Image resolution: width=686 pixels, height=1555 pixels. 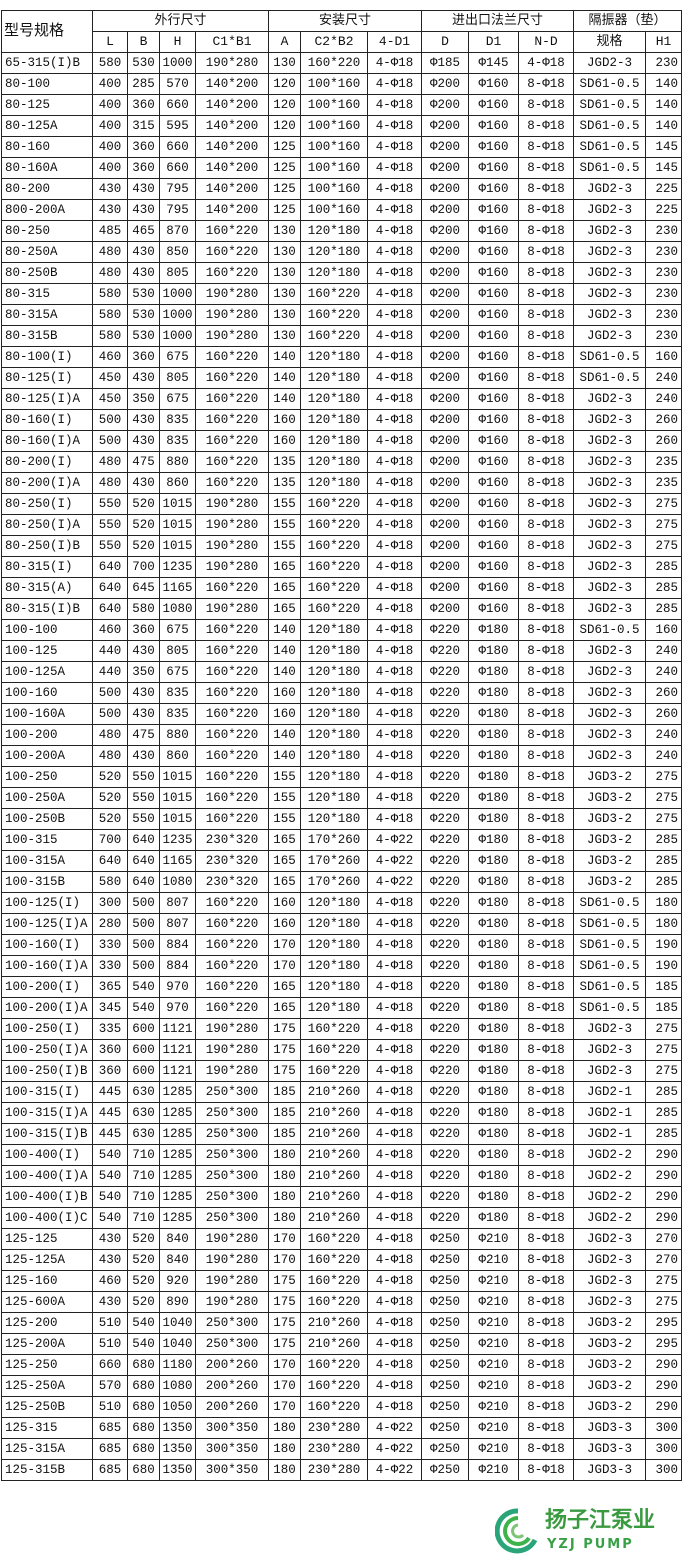 What do you see at coordinates (610, 1155) in the screenshot?
I see `cell-isolator-spec: JGD2-2` at bounding box center [610, 1155].